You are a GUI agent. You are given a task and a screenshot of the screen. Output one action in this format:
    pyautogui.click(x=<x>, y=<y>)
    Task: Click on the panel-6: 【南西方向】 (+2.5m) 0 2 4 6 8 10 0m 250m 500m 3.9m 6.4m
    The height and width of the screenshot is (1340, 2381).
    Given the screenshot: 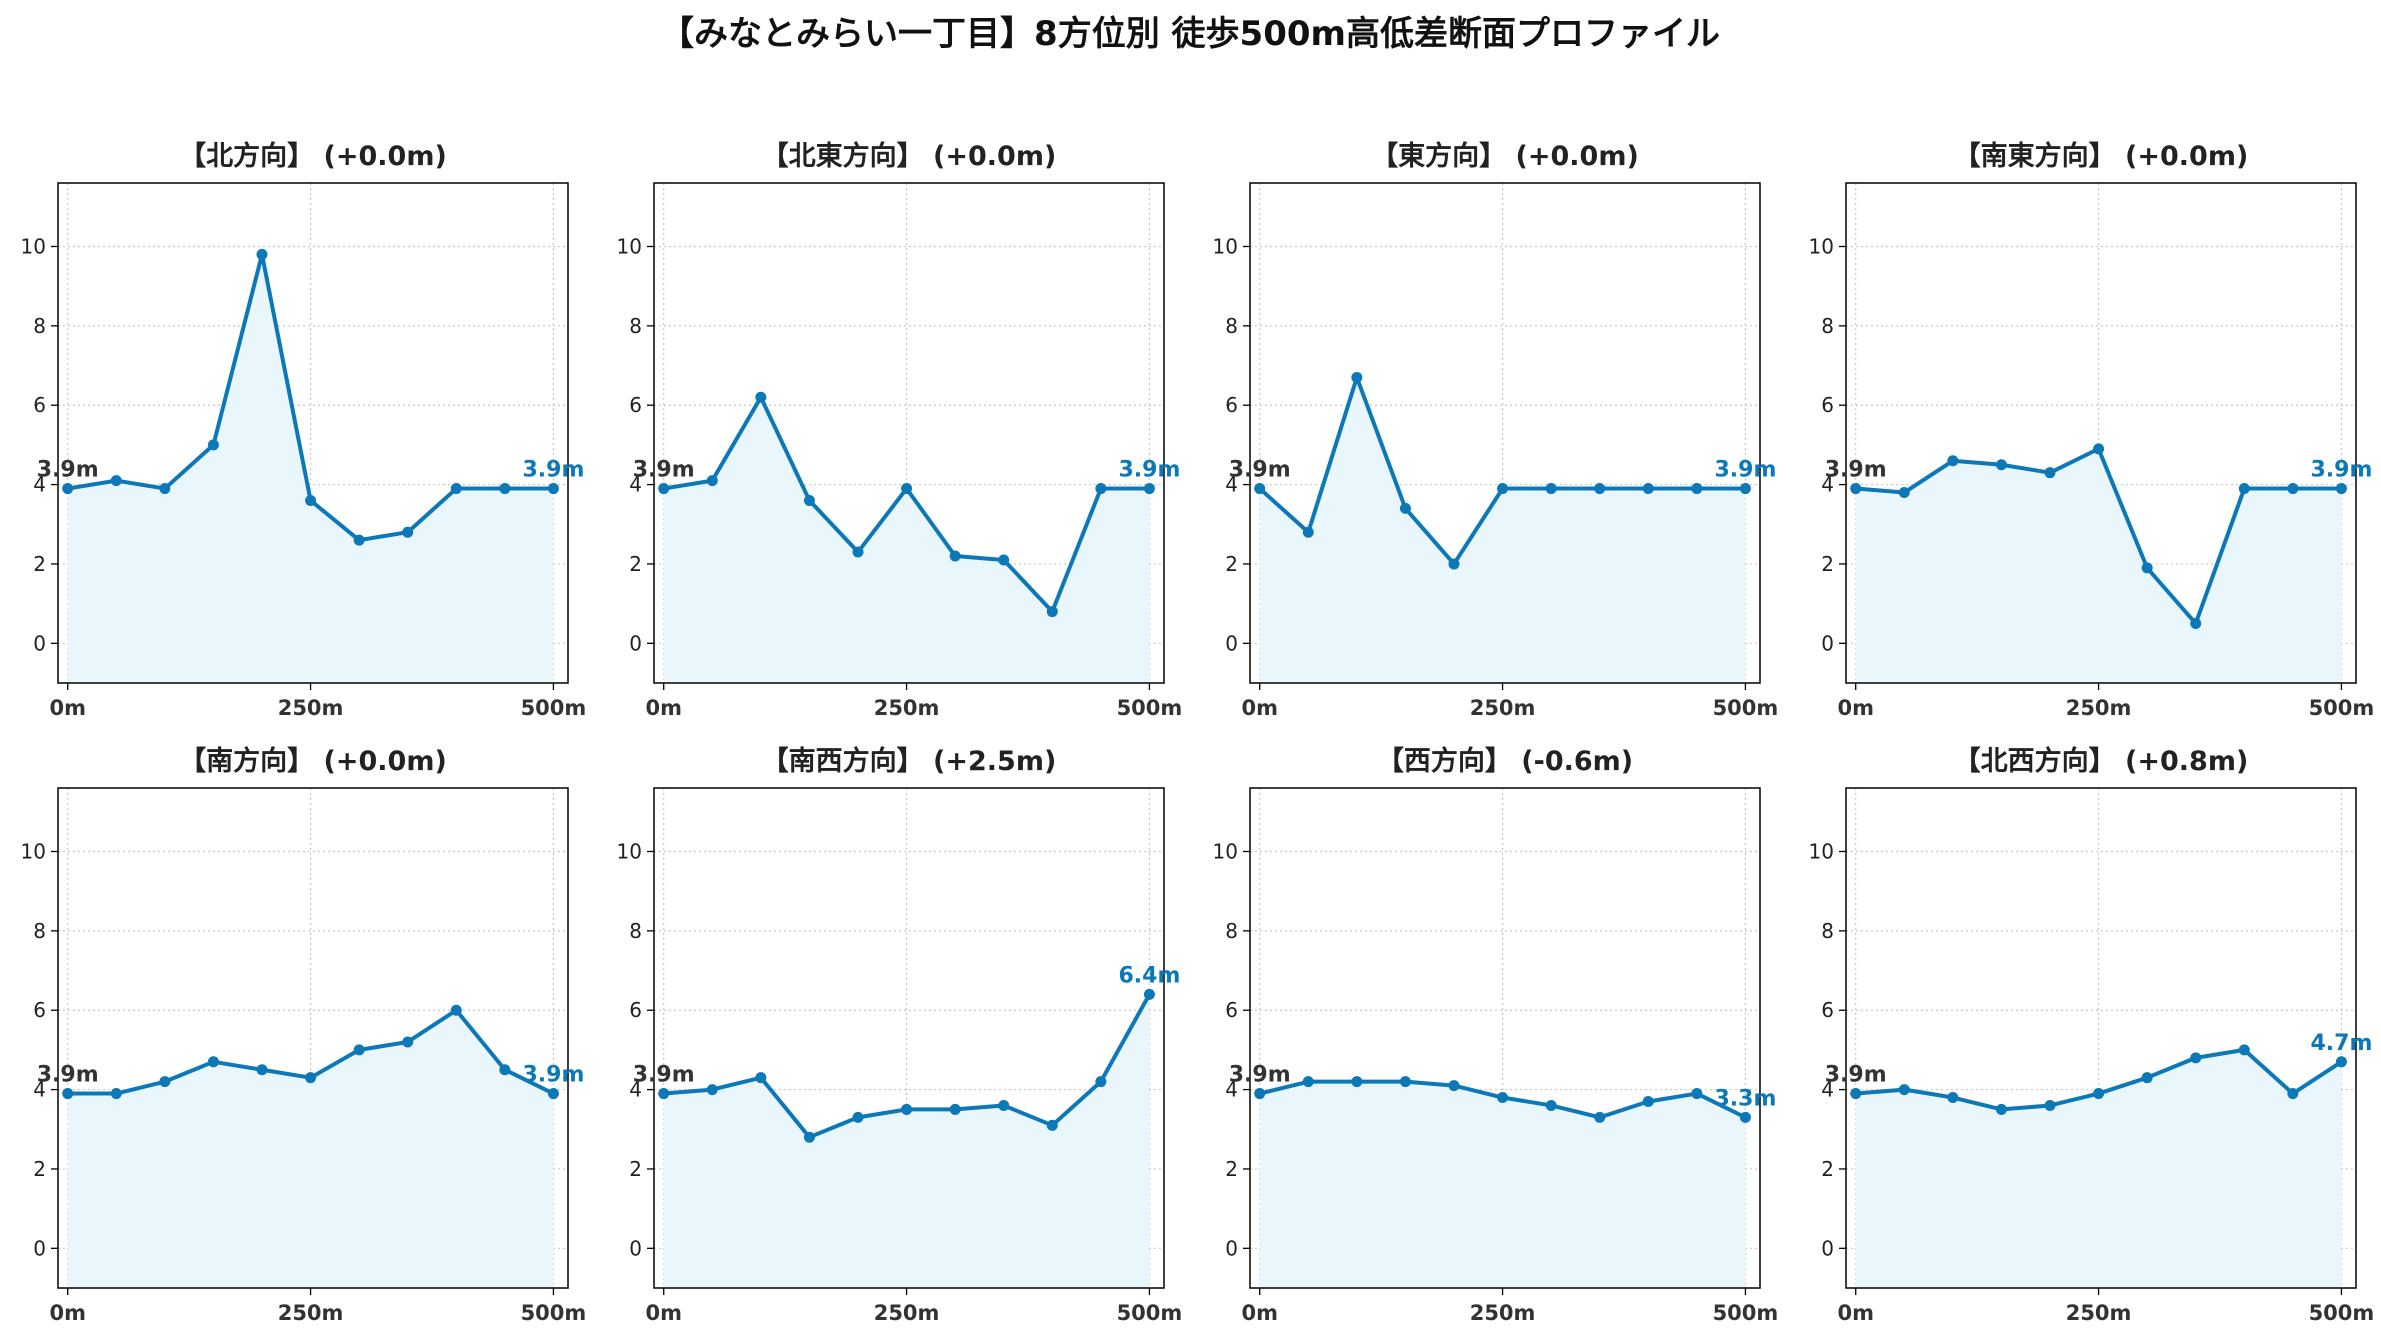 What is the action you would take?
    pyautogui.click(x=900, y=1035)
    